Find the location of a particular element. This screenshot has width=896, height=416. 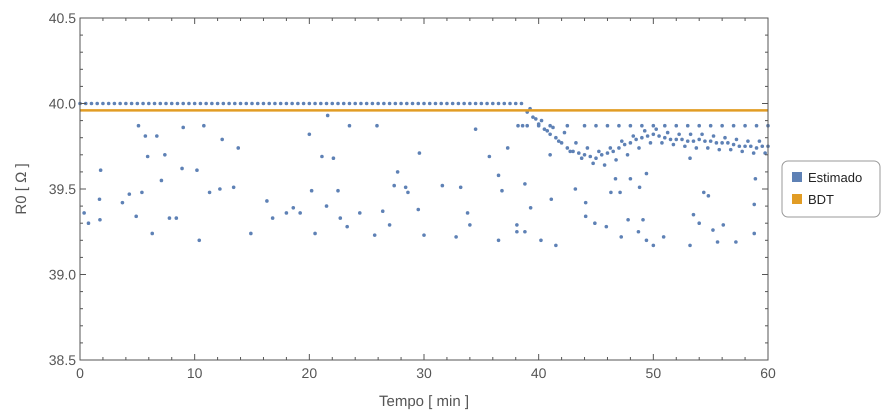

x-tick-label: 40 is located at coordinates (538, 373).